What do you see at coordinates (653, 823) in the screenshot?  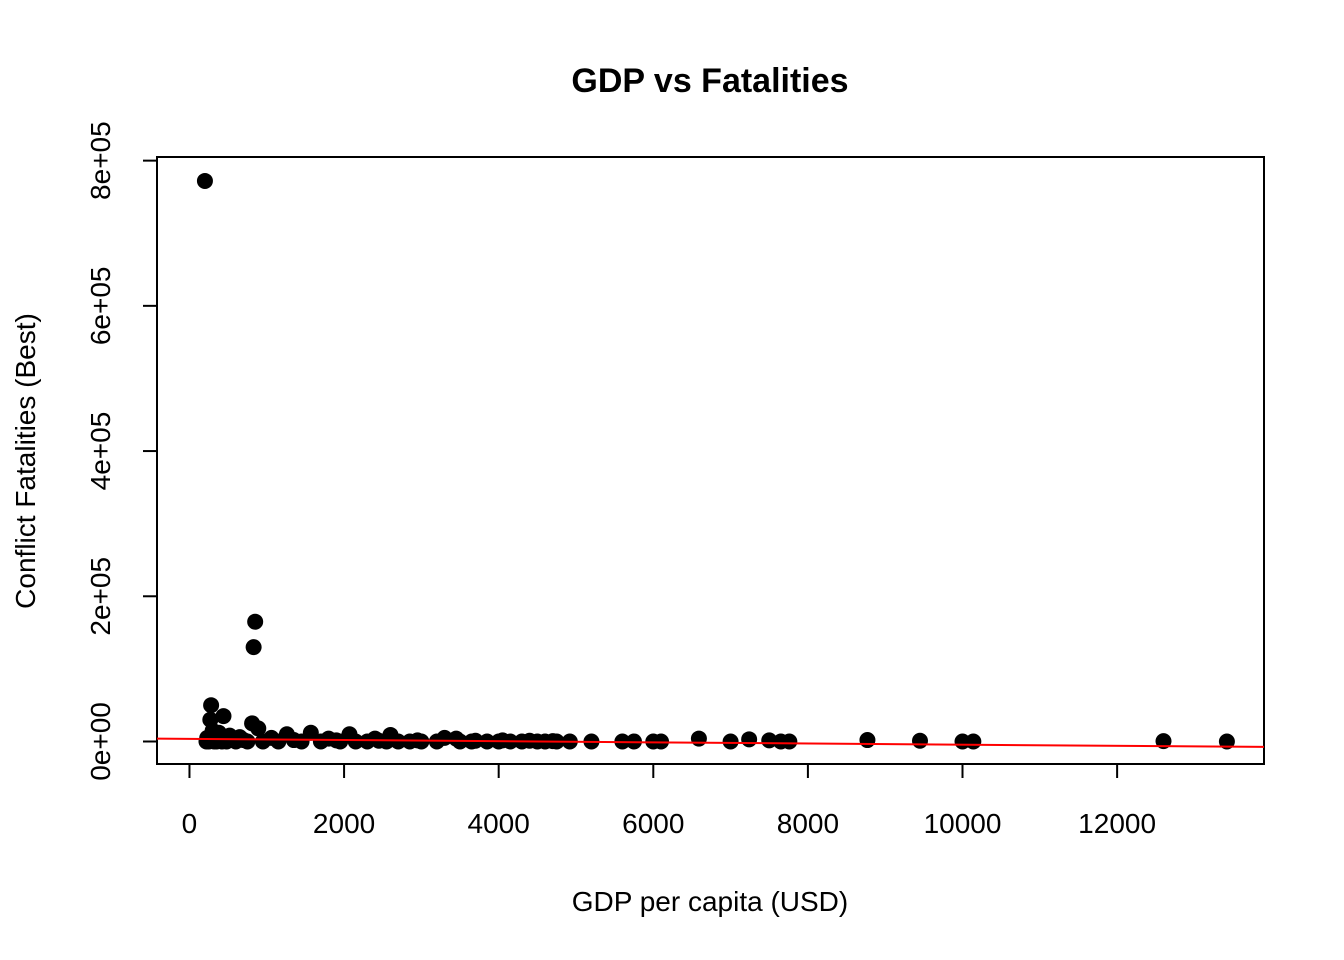 I see `x-tick-label: 6000` at bounding box center [653, 823].